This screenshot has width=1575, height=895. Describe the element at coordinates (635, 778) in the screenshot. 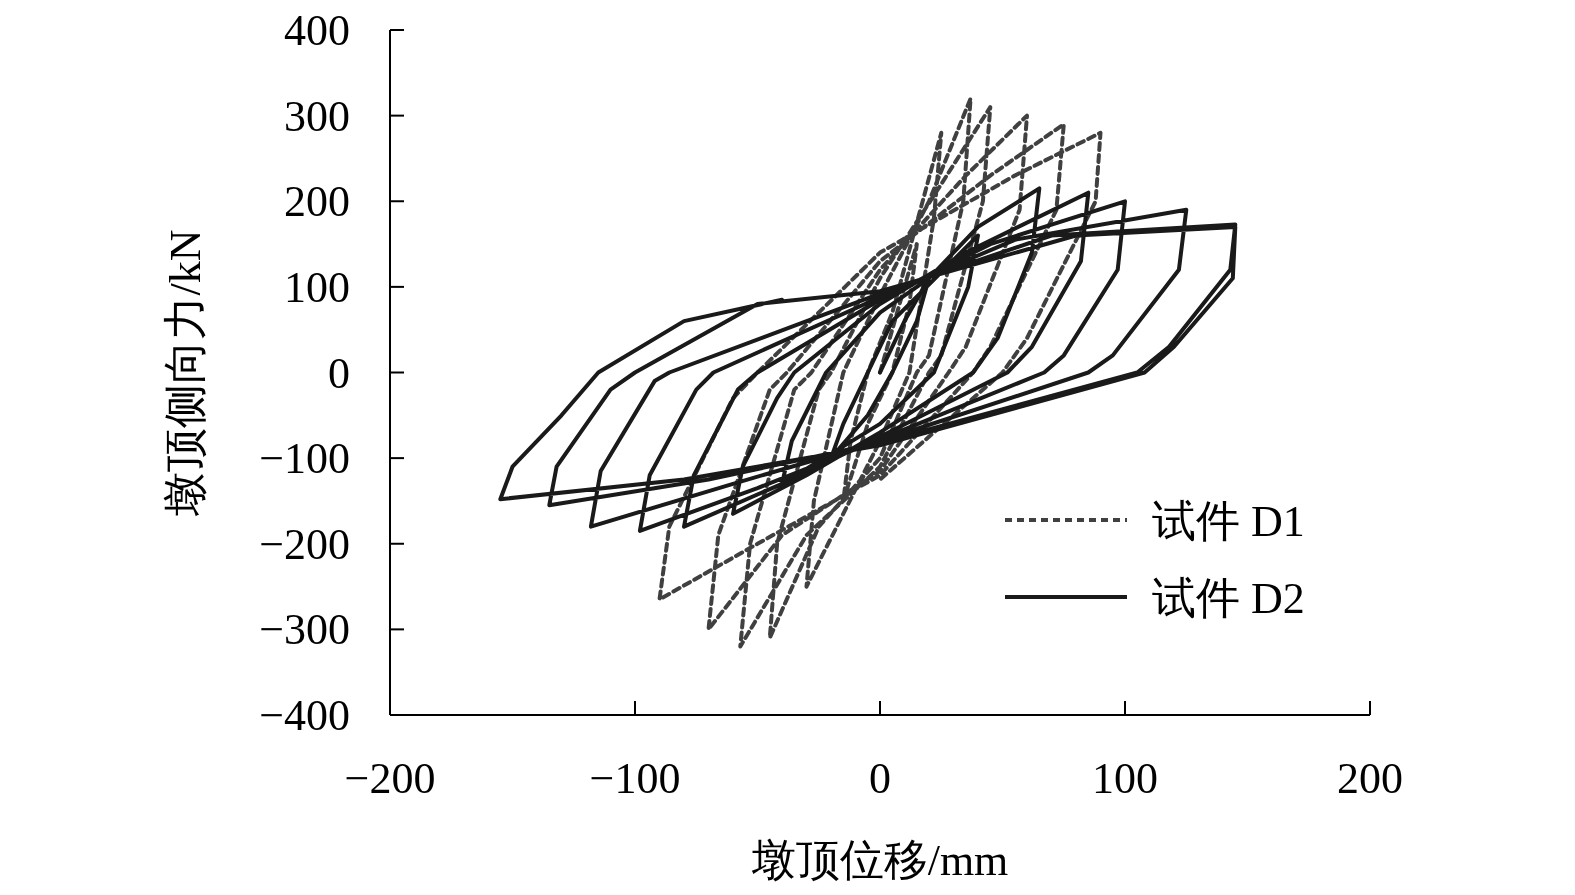

I see `x-tick-label: −100` at that location.